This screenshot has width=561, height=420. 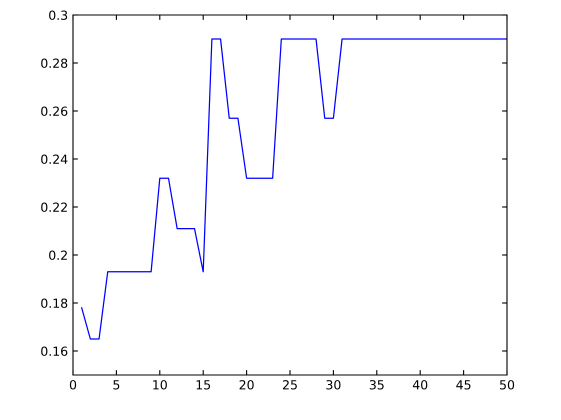 I want to click on x-tick-label: 45, so click(x=463, y=385).